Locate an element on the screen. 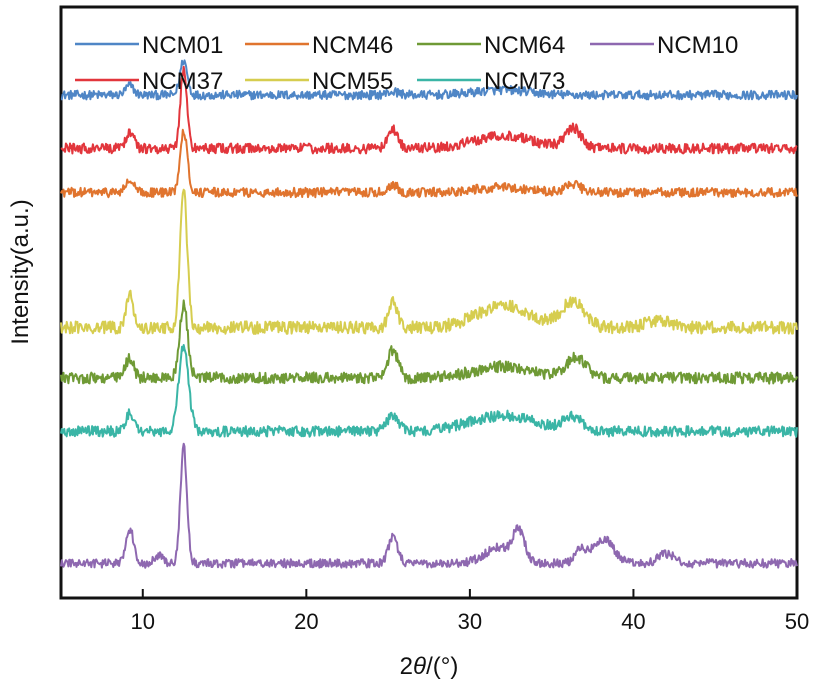 The width and height of the screenshot is (827, 690). x-tick-label: 50 is located at coordinates (797, 621).